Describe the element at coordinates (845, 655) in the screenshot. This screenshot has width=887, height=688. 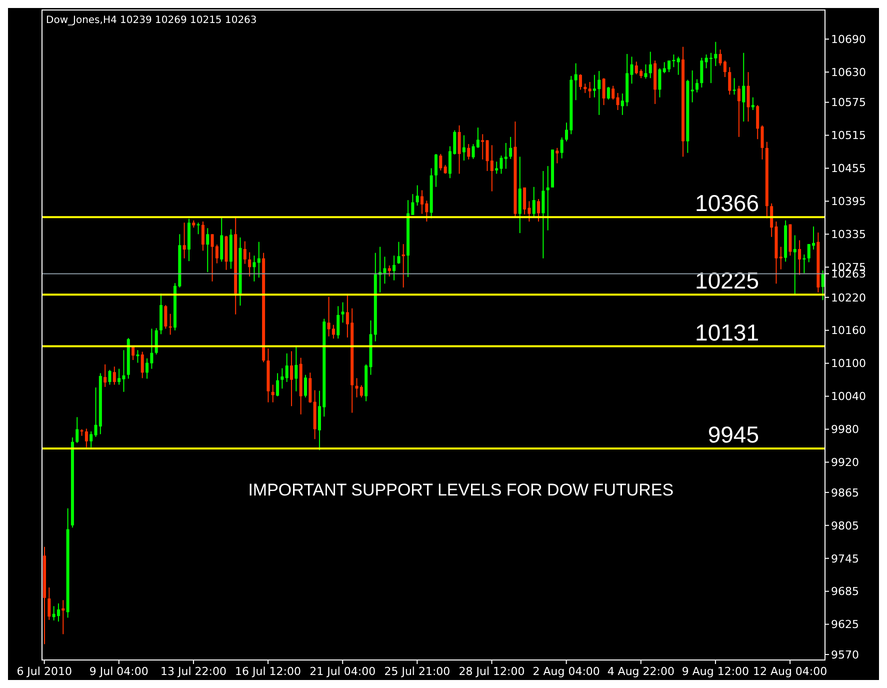
I see `y-tick-label: 9570` at that location.